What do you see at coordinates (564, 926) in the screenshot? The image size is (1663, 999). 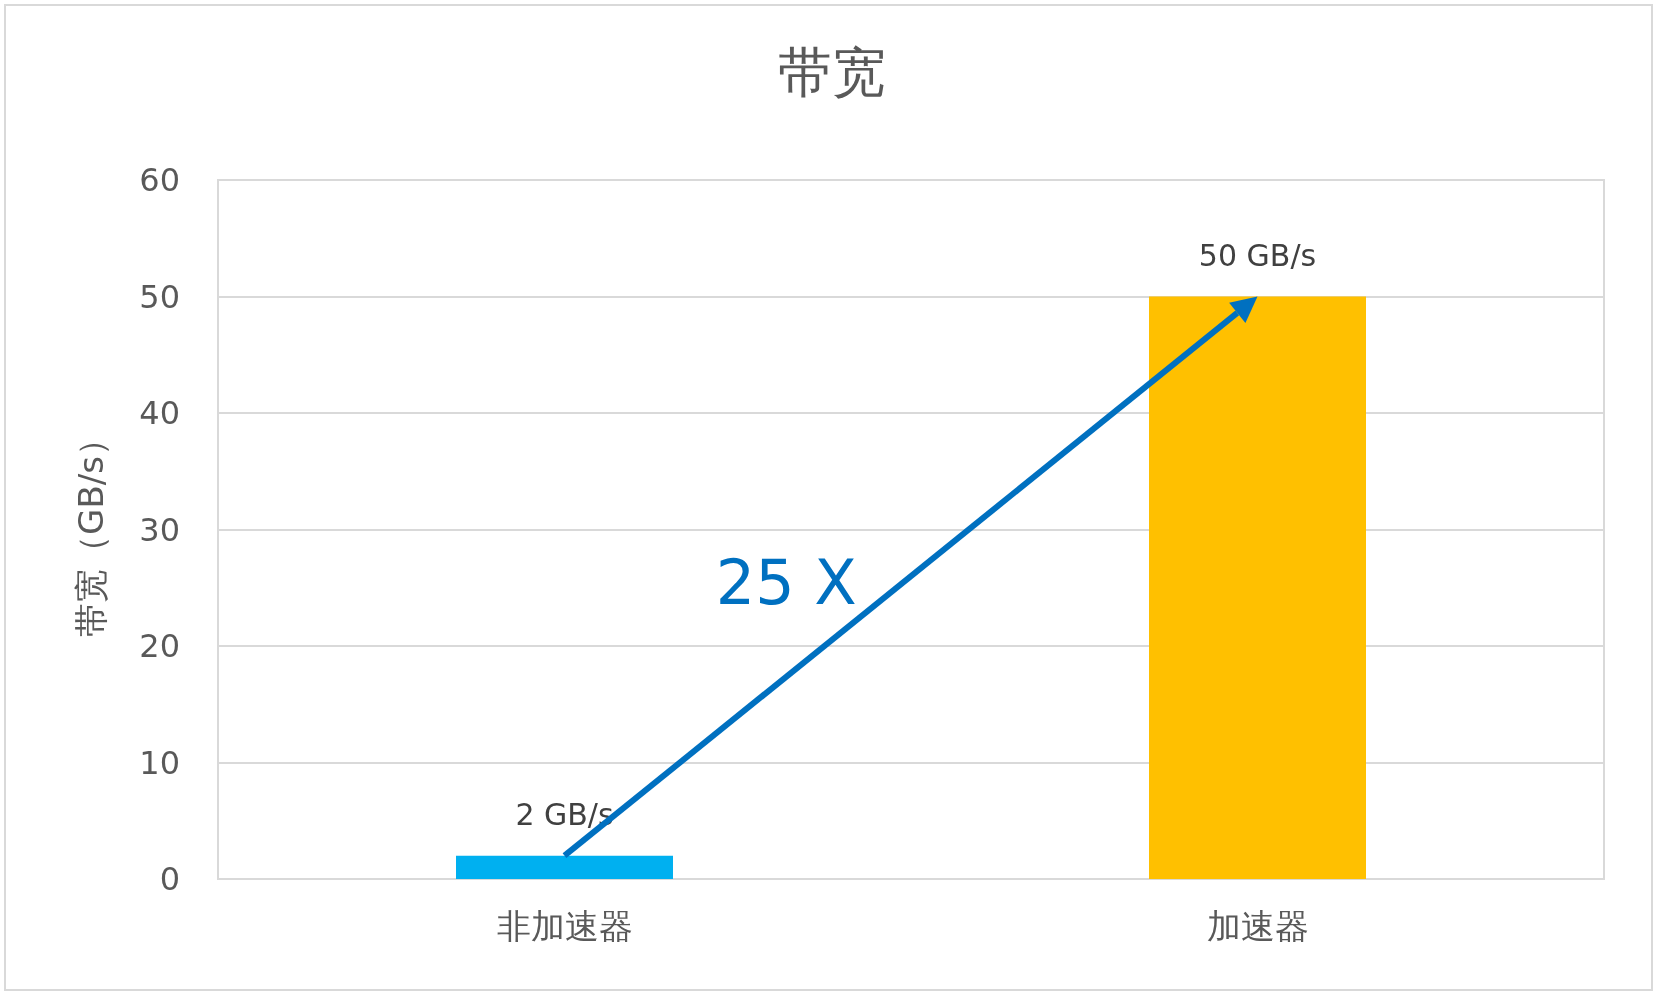 I see `x-tick-label: 非加速器` at bounding box center [564, 926].